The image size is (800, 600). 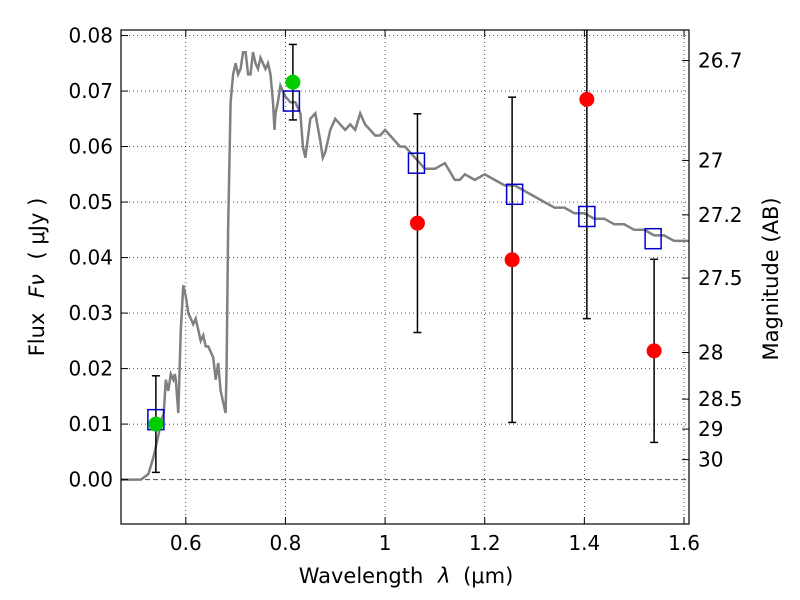 I want to click on x-tick-label: 0.6, so click(x=186, y=543).